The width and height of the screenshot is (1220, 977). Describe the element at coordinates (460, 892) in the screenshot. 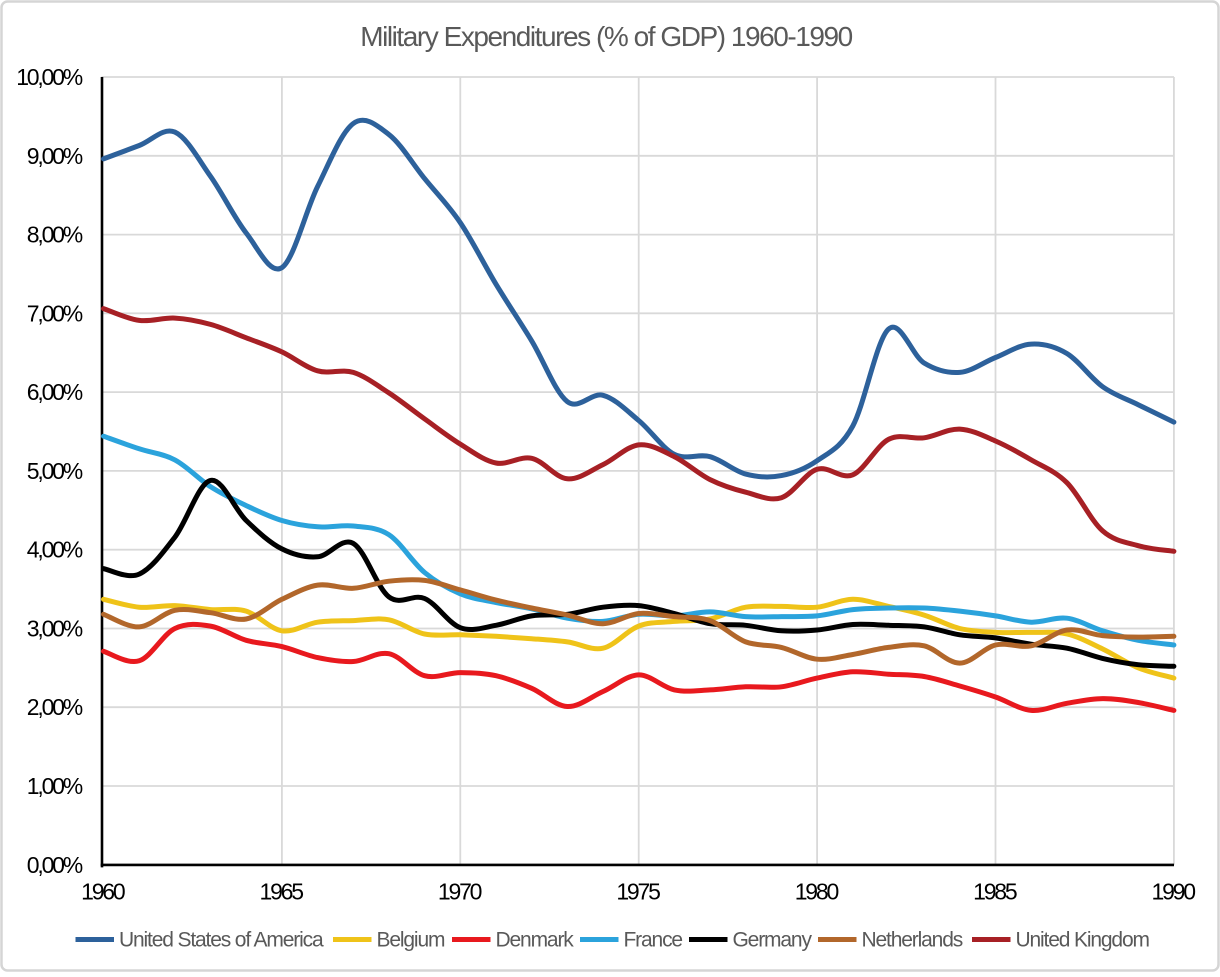

I see `svg-text: 1970` at that location.